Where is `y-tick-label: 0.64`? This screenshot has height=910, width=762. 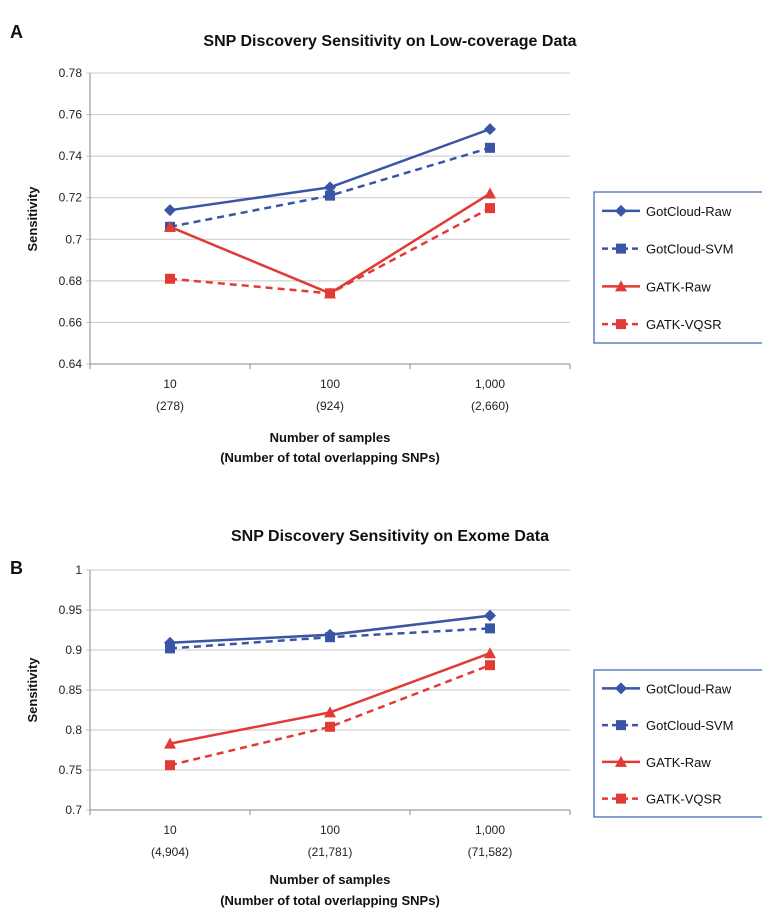 y-tick-label: 0.64 is located at coordinates (71, 364).